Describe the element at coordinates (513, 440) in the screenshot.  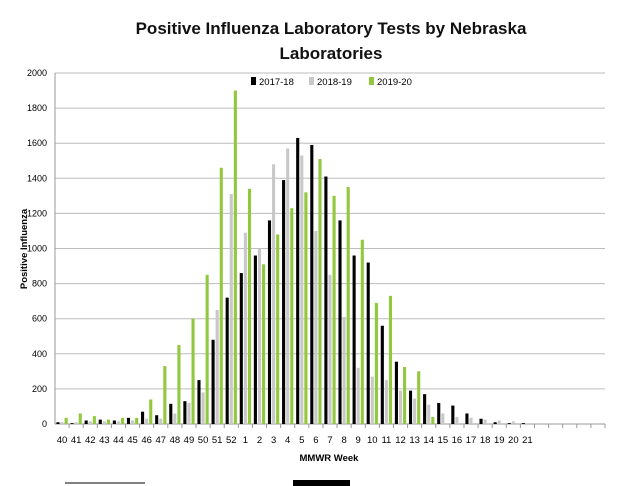
I see `x-tick-label: 20` at that location.